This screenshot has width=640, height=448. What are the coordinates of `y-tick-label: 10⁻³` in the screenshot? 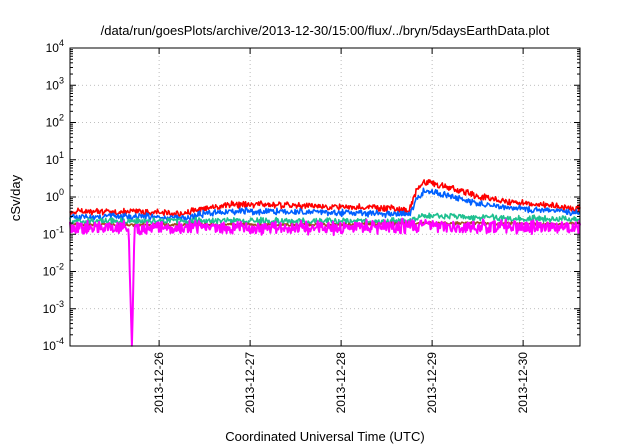 It's located at (53, 307).